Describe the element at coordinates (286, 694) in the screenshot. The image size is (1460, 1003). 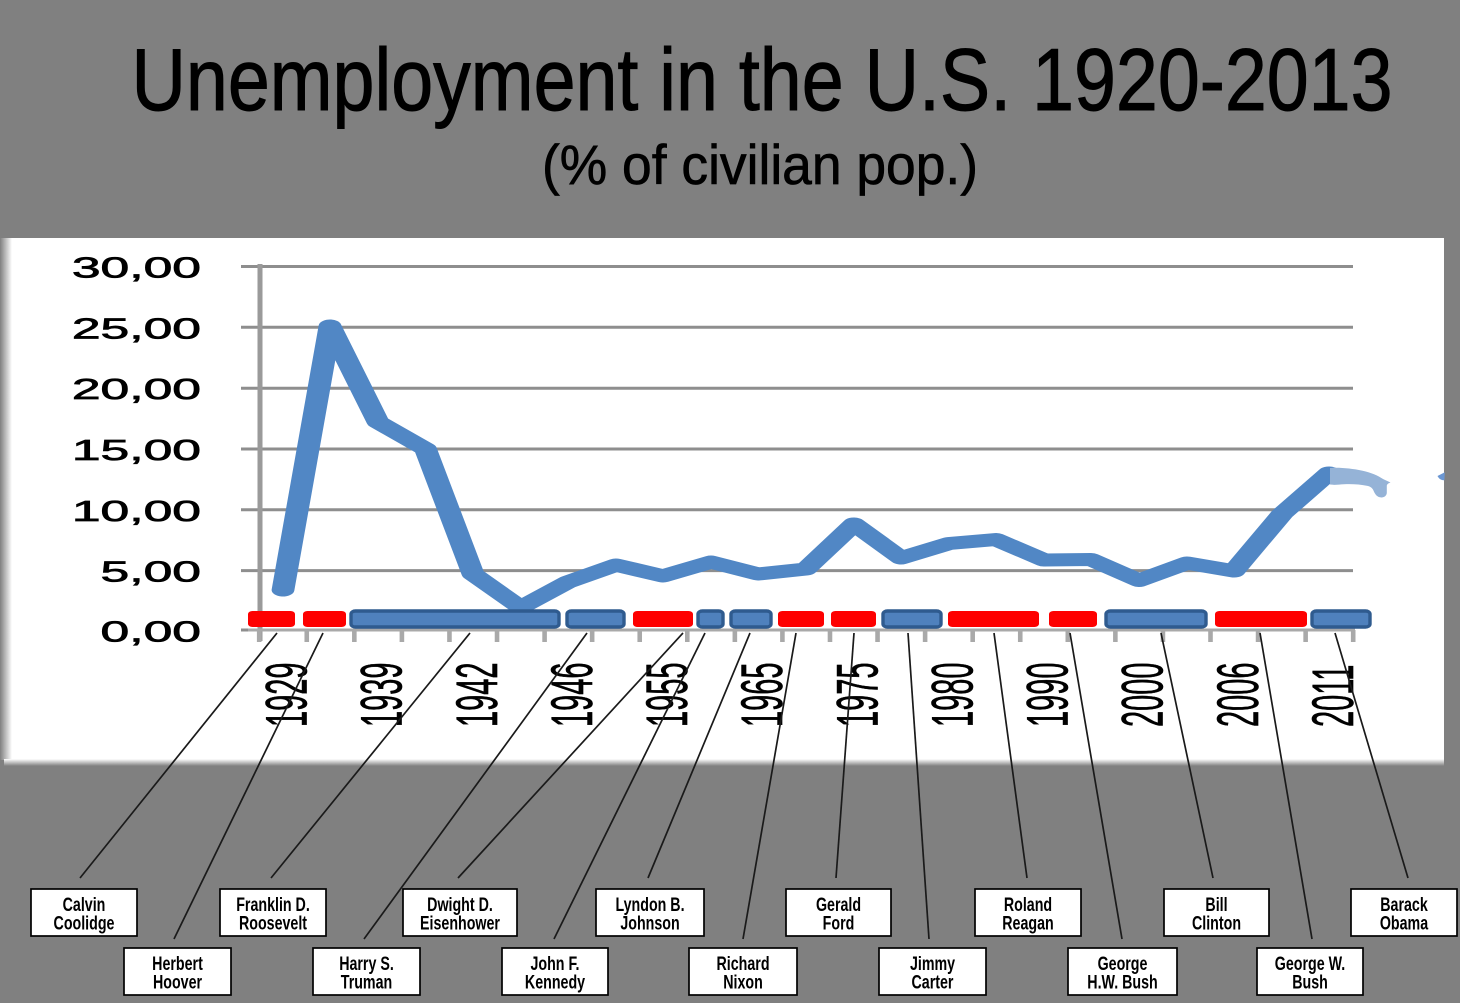
I see `svg-text: 1929` at that location.